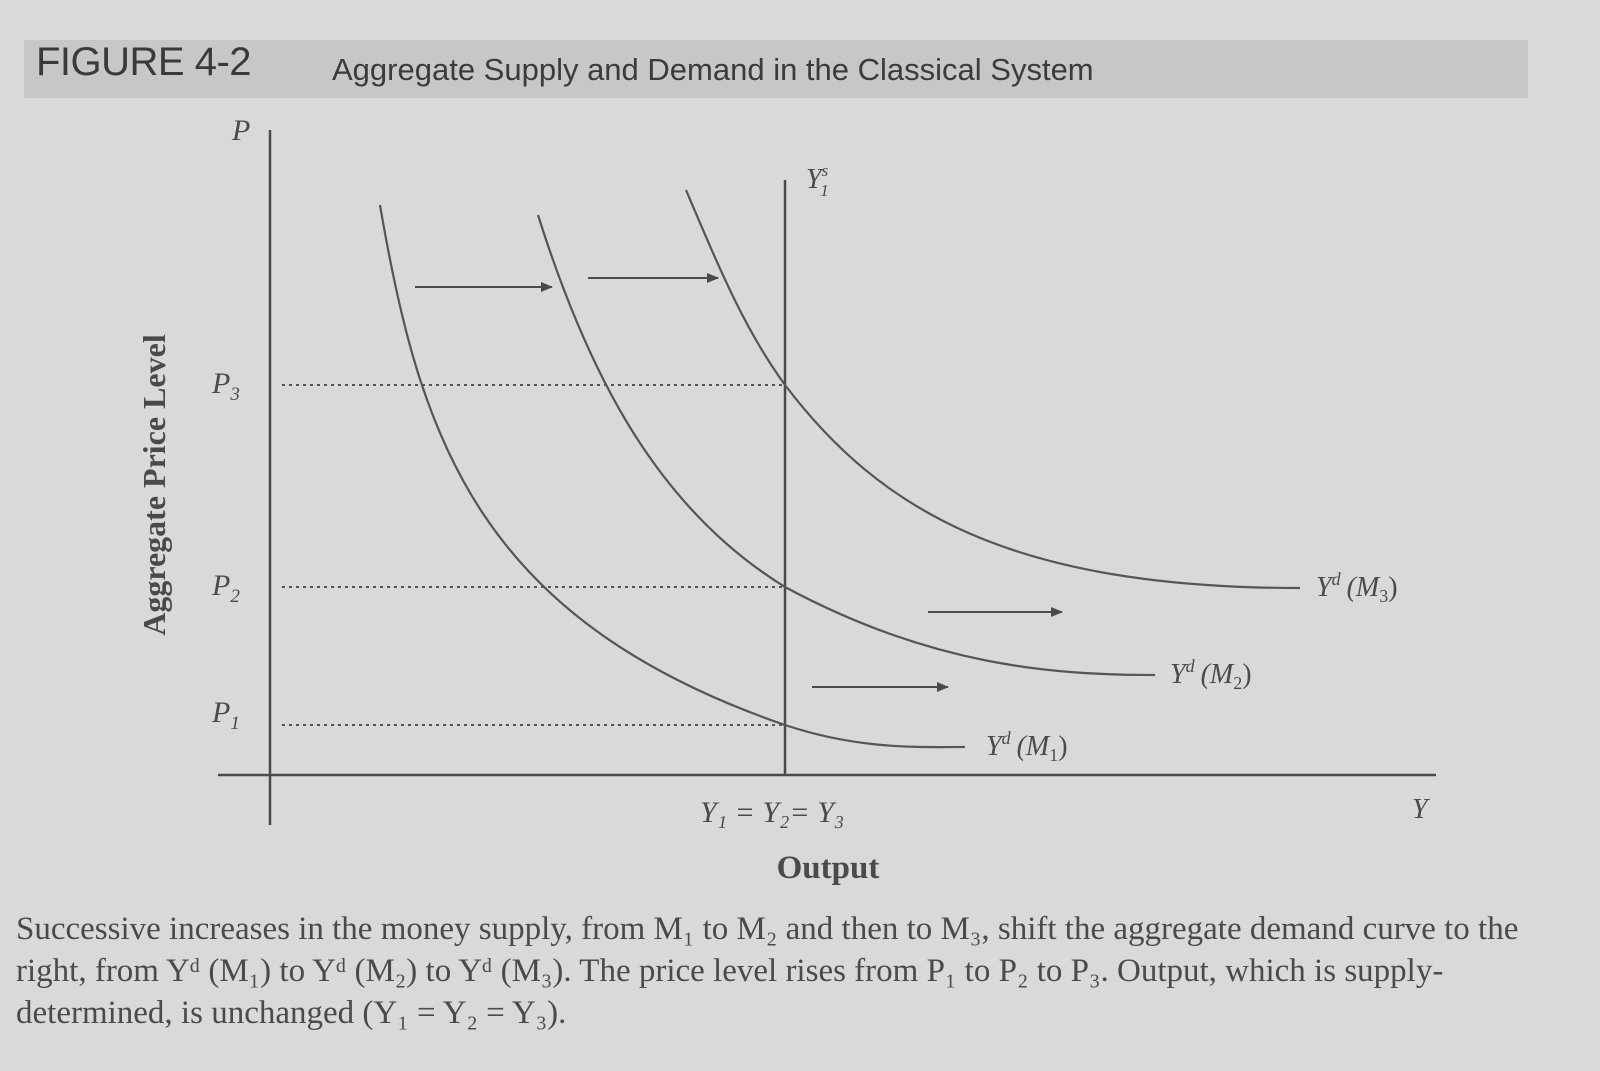 The height and width of the screenshot is (1071, 1600). I want to click on y-axis-symbol: P, so click(240, 130).